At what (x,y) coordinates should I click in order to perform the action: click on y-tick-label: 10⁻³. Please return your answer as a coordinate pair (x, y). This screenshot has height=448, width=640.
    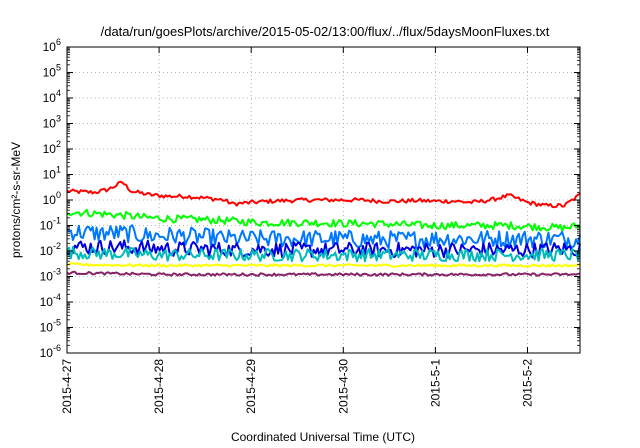
    Looking at the image, I should click on (50, 275).